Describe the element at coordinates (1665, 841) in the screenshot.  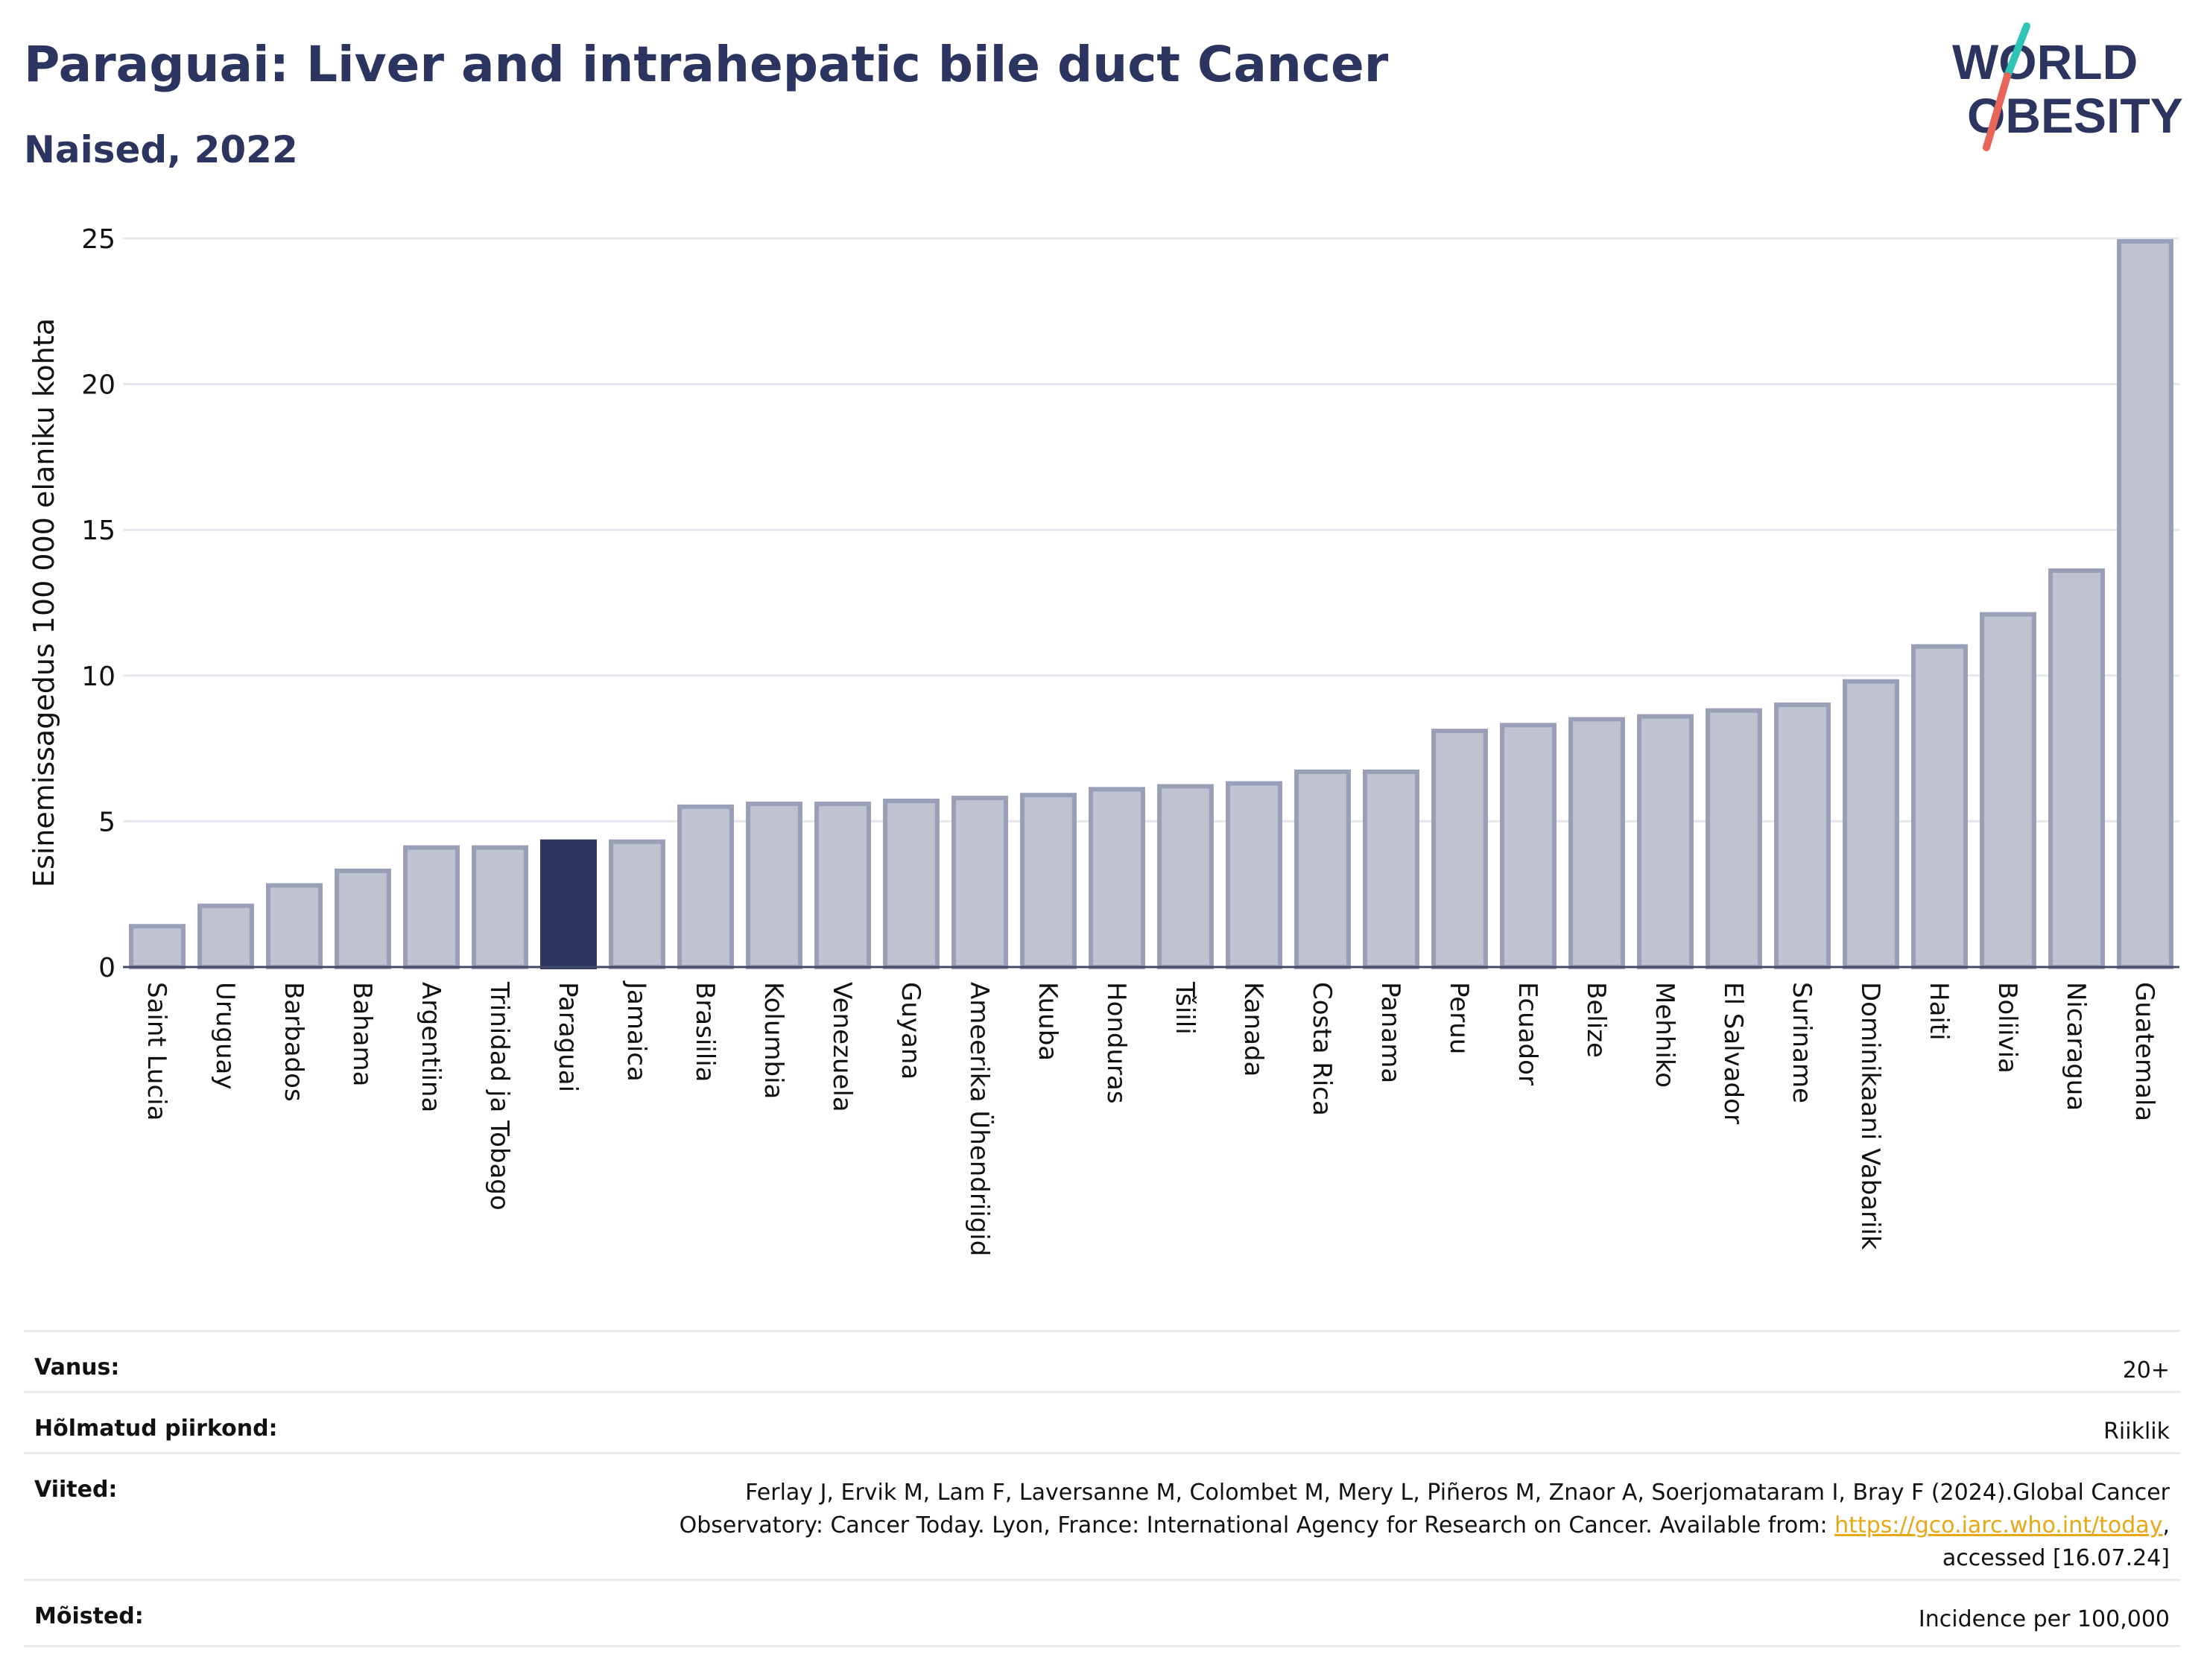
I see `bar-mehhiko` at that location.